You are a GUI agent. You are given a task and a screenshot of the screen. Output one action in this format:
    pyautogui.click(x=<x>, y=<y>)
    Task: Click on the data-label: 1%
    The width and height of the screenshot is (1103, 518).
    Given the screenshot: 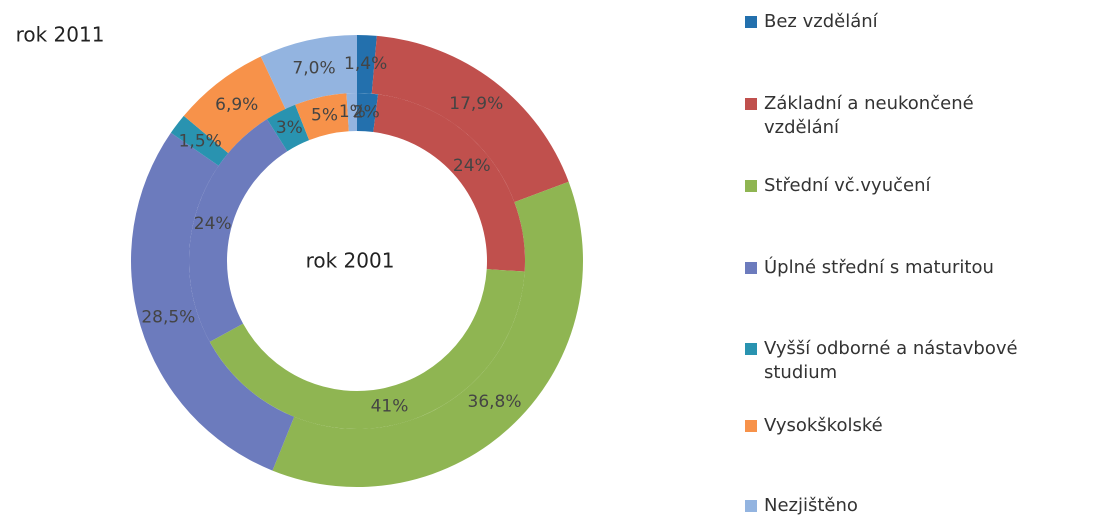 What is the action you would take?
    pyautogui.click(x=352, y=112)
    